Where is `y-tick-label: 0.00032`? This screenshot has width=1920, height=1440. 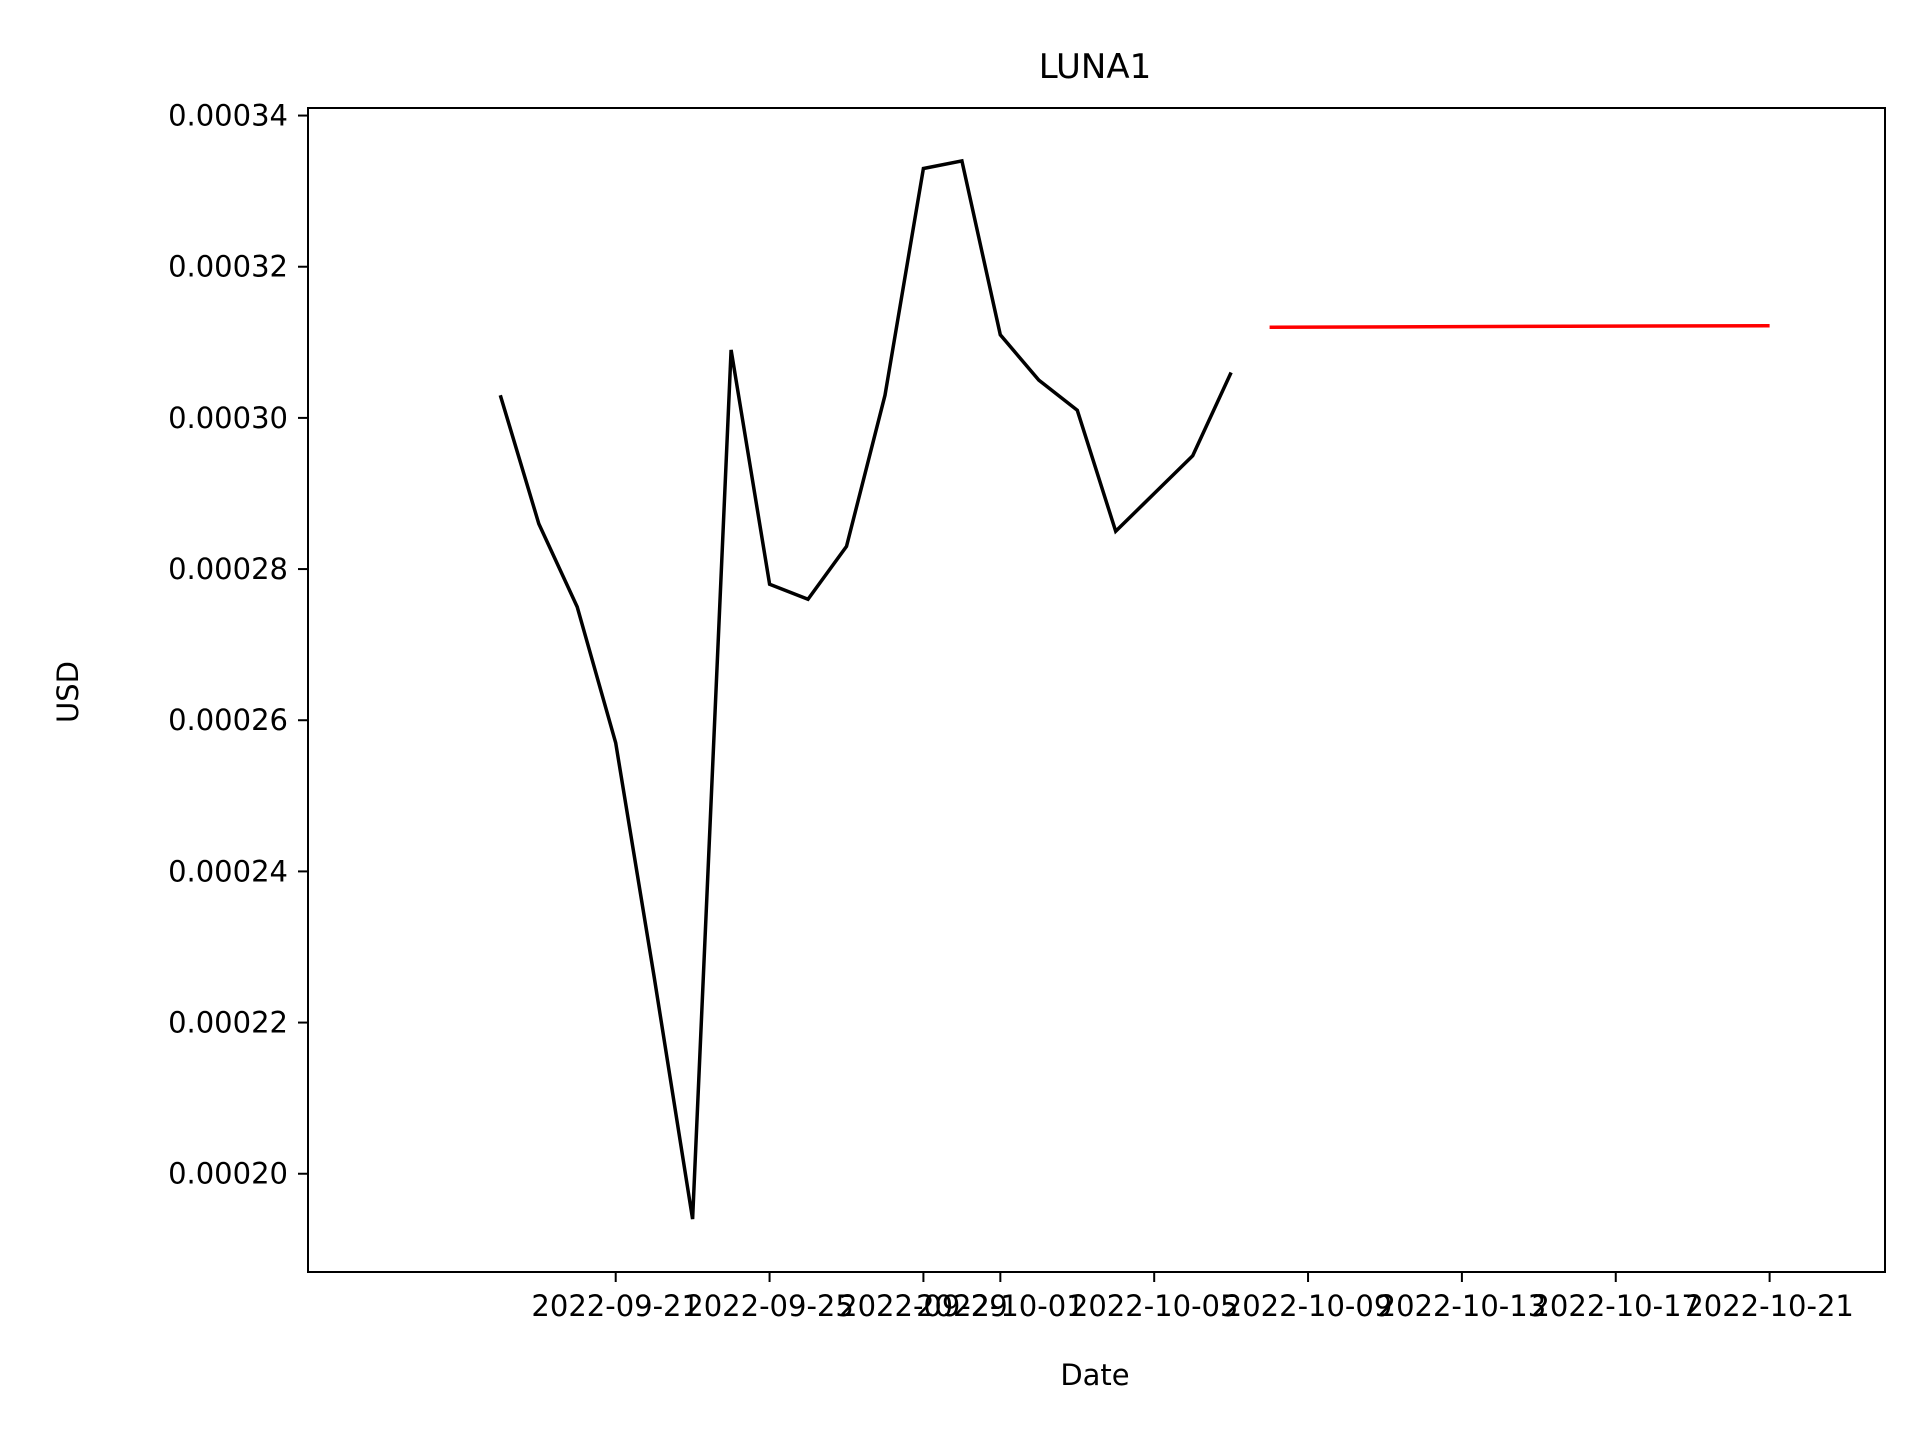 y-tick-label: 0.00032 is located at coordinates (228, 267).